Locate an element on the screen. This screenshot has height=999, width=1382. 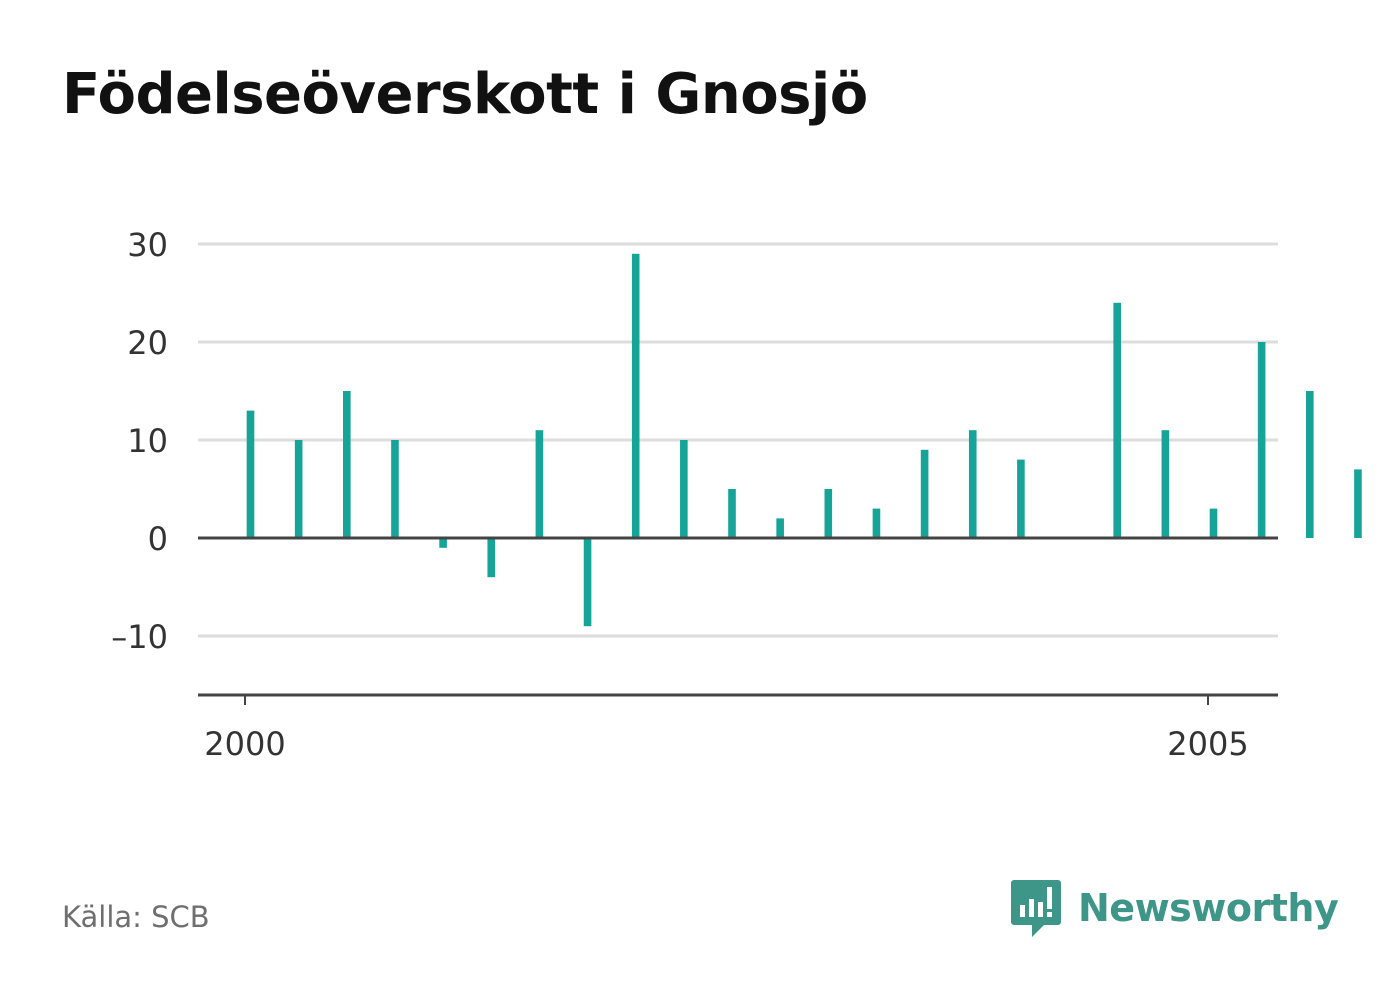
y-axis-labels: 30 20 10 0 –10 is located at coordinates (139, 441).